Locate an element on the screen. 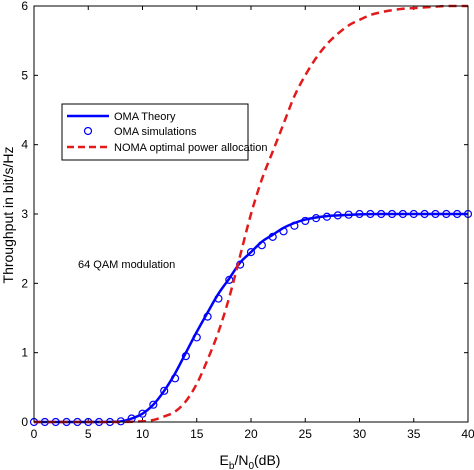 The height and width of the screenshot is (470, 474). legend-label-noma: NOMA optimal power allocation is located at coordinates (190, 148).